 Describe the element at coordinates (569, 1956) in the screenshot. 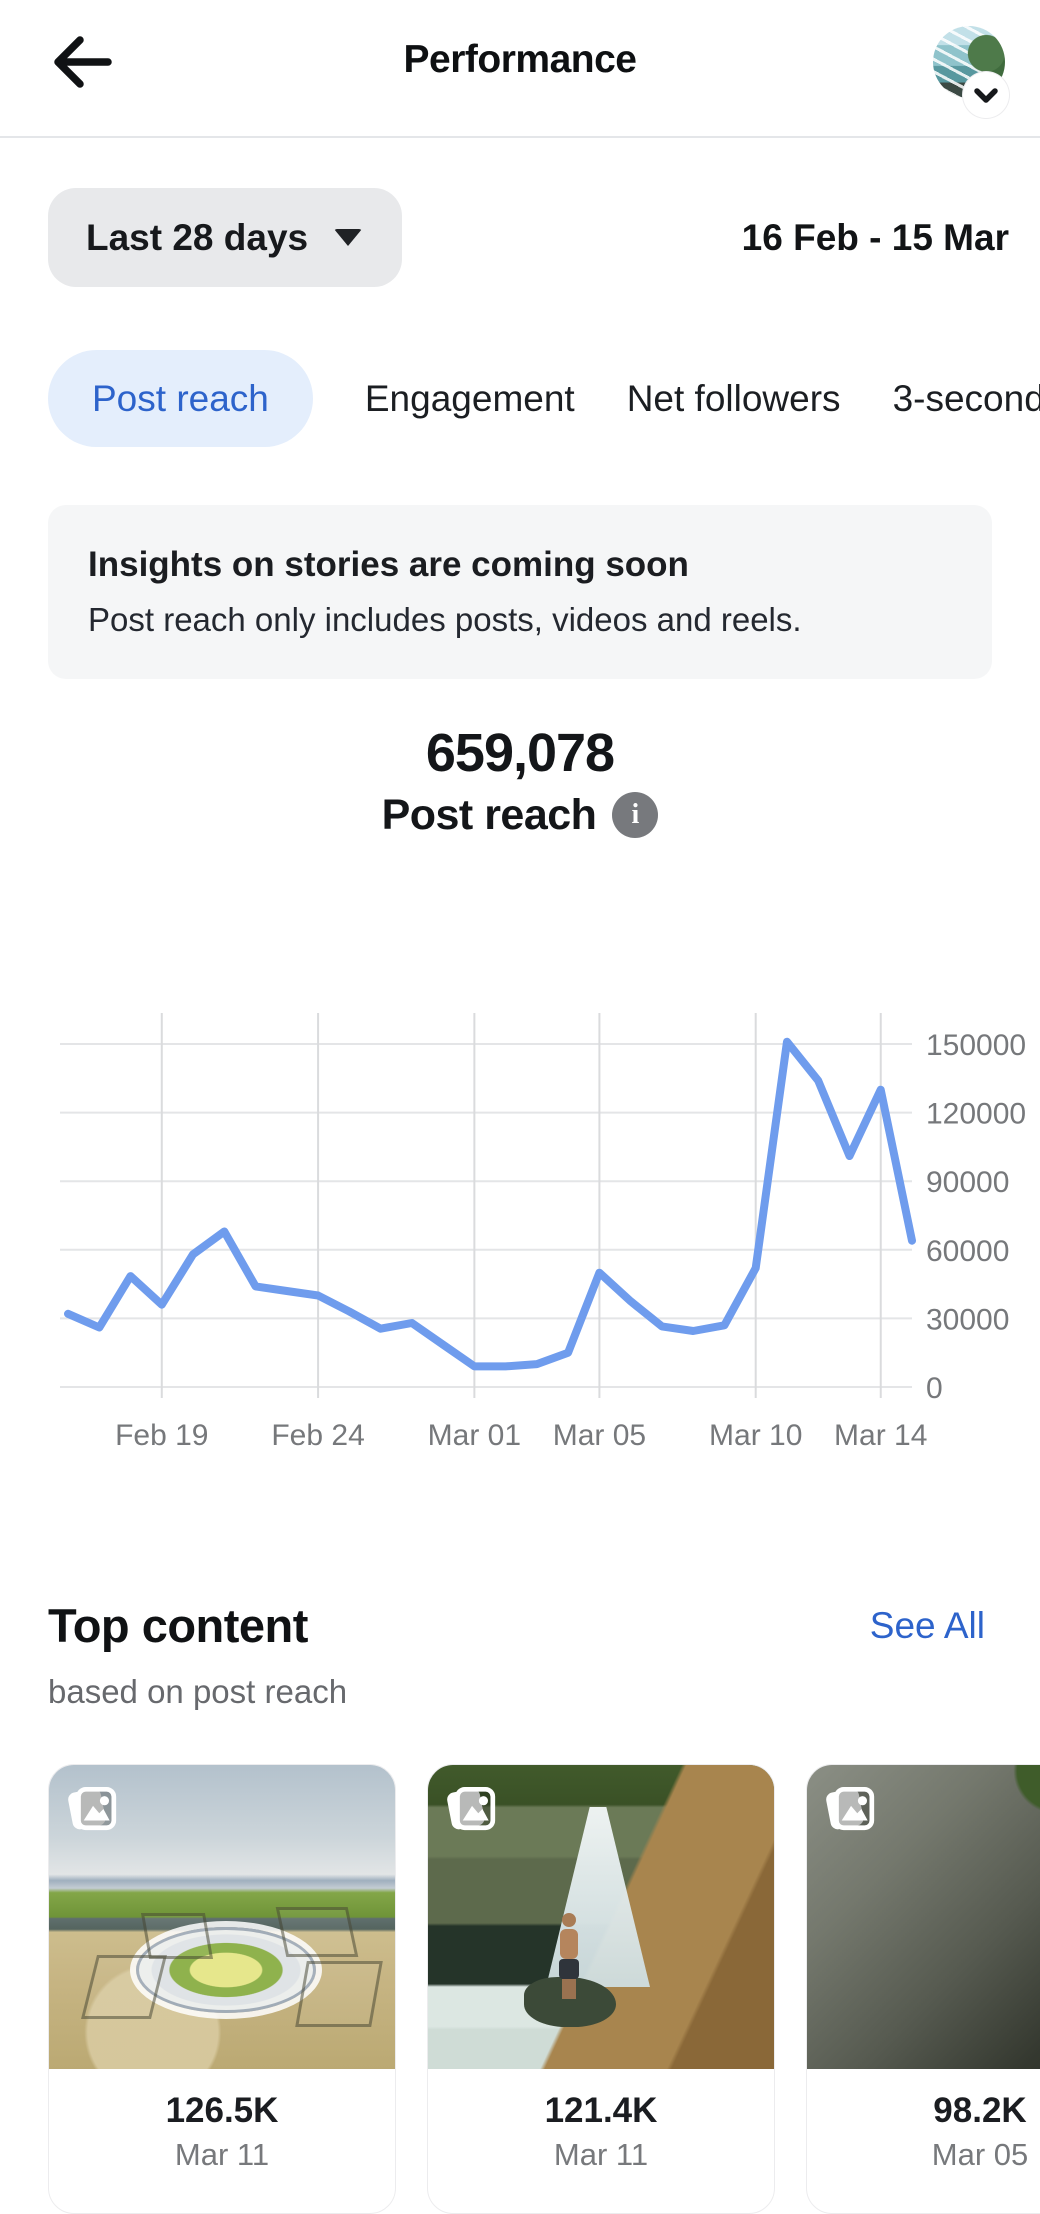

I see `person-silhouette` at that location.